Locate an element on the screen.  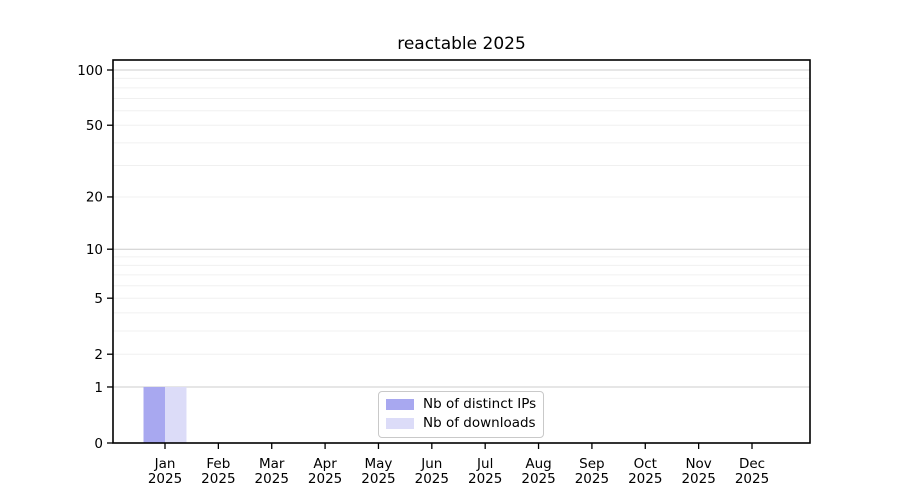
y-tick-label: 0 is located at coordinates (98, 444).